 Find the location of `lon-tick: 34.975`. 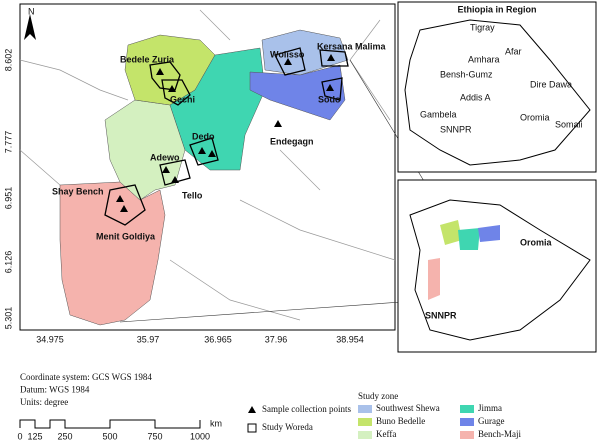

lon-tick: 34.975 is located at coordinates (50, 339).